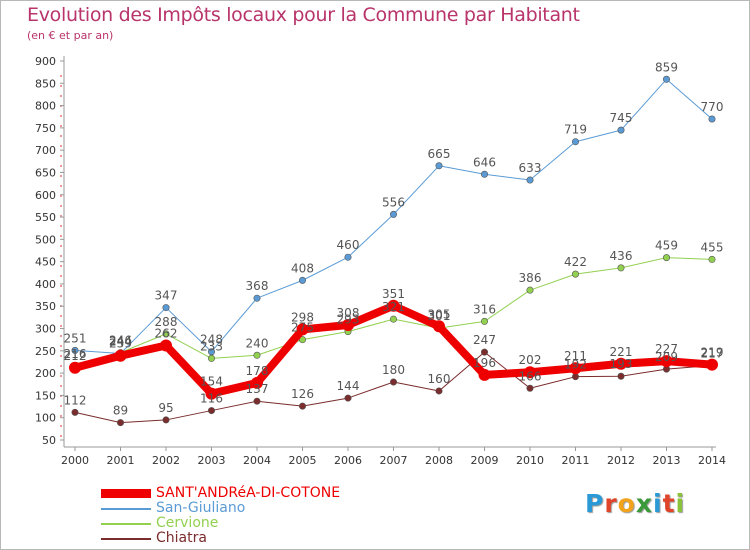  I want to click on x-tick-label: 2001, so click(121, 460).